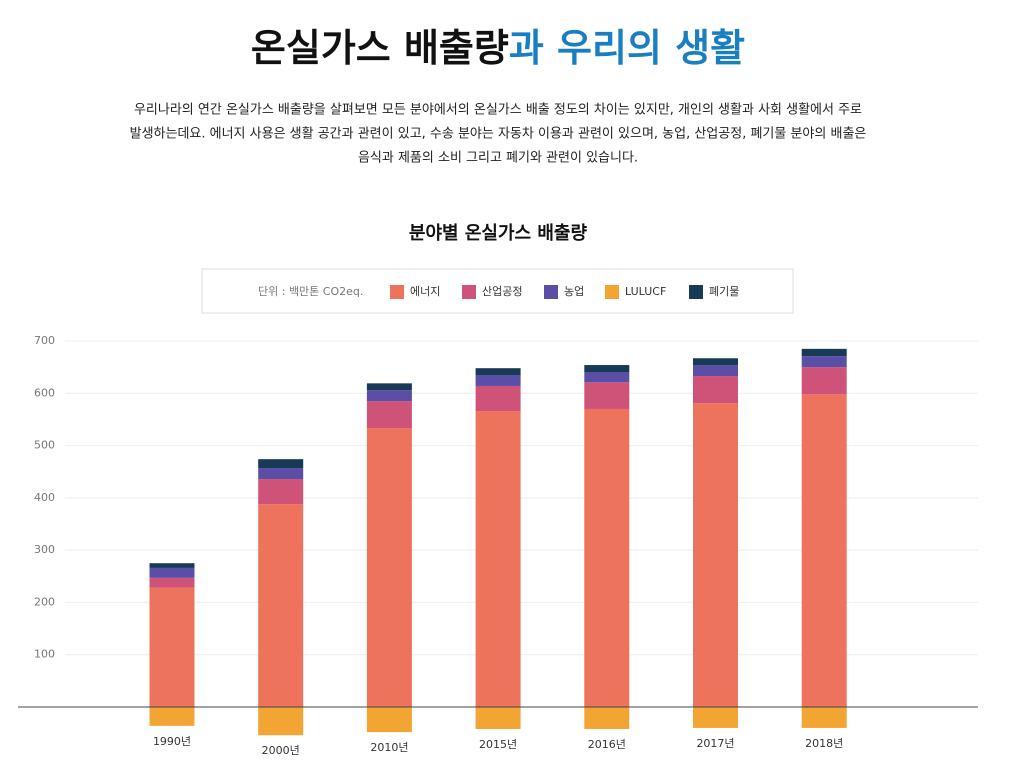 The height and width of the screenshot is (783, 1021). What do you see at coordinates (44, 601) in the screenshot?
I see `y-tick-label: 200` at bounding box center [44, 601].